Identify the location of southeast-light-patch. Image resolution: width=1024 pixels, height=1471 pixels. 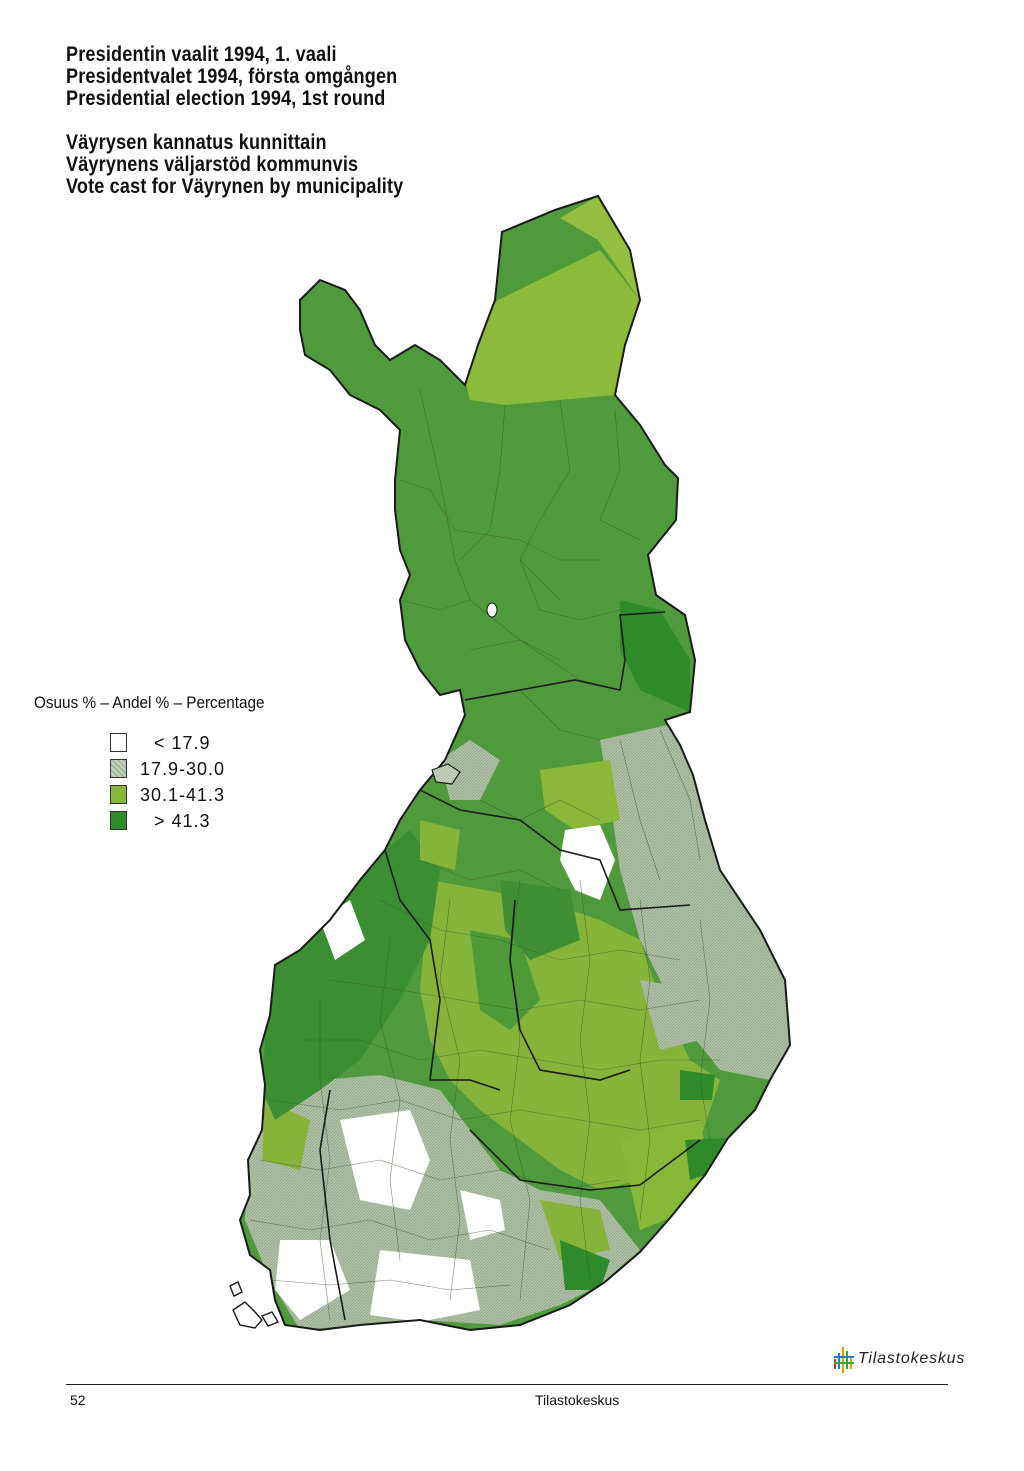
(575, 1230).